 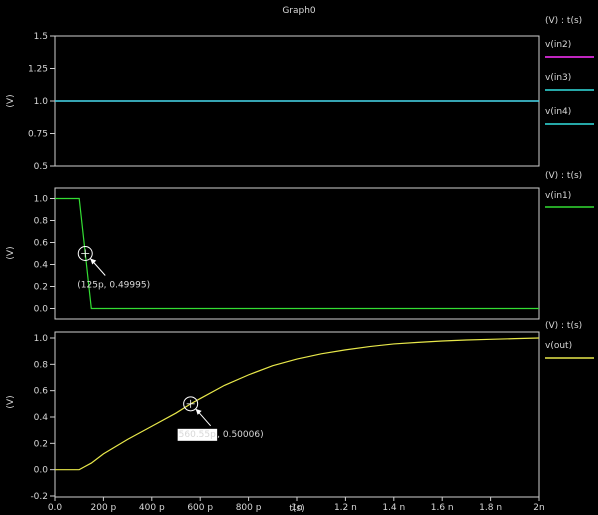 I want to click on marker-label-x: 560.55p, so click(x=197, y=435).